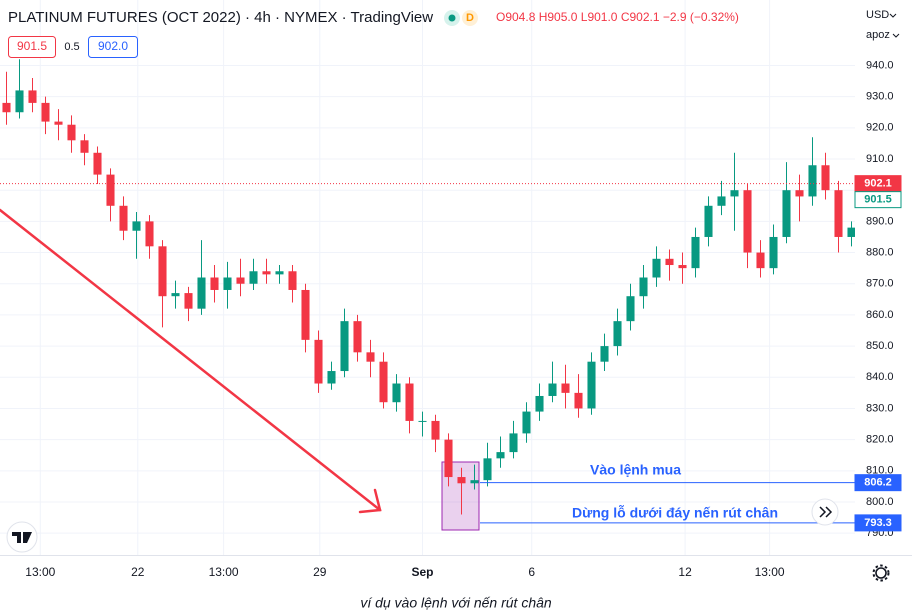  What do you see at coordinates (452, 18) in the screenshot?
I see `status-dot` at bounding box center [452, 18].